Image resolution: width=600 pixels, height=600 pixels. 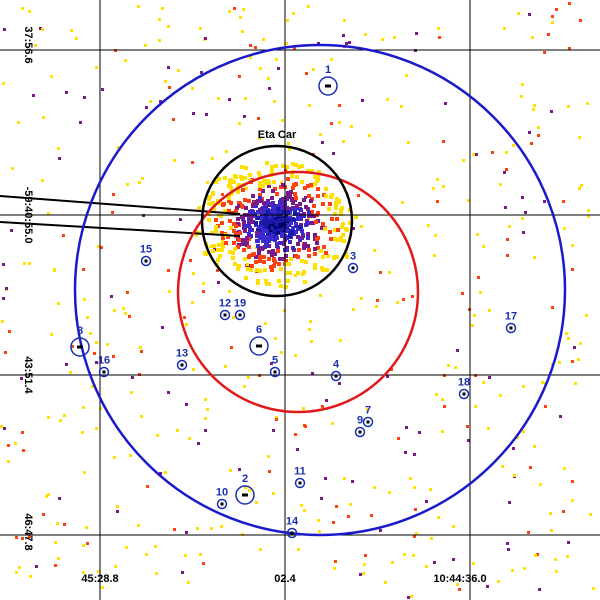 I want to click on source-label: 19, so click(x=240, y=304).